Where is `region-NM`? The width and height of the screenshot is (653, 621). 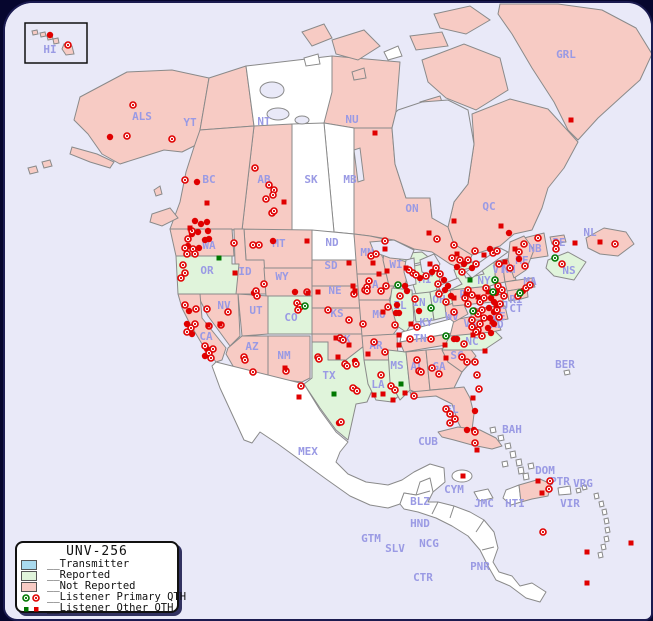
region-NM is located at coordinates (289, 359).